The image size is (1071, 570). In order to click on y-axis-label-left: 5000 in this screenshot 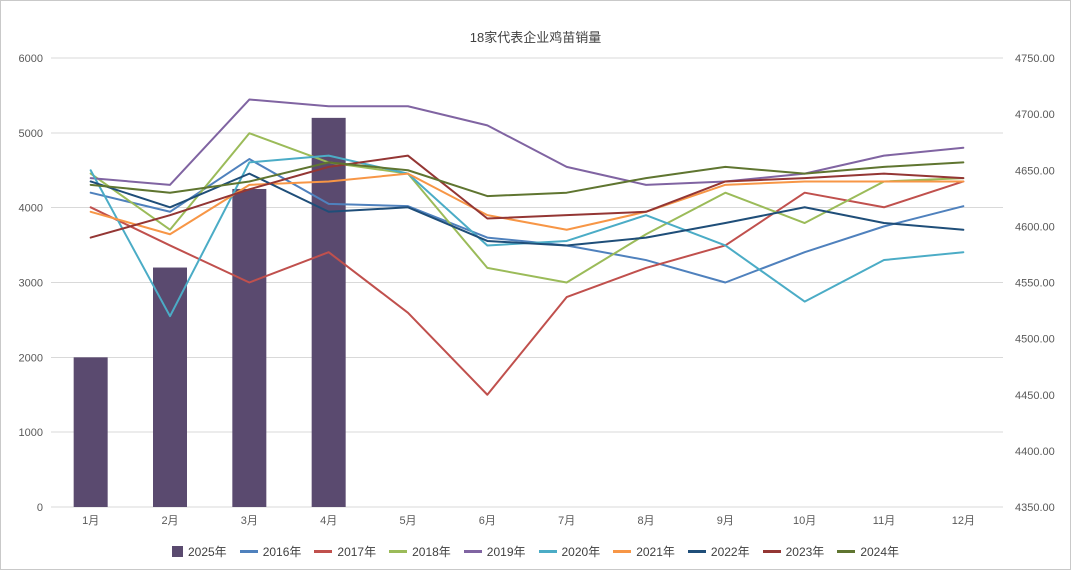, I will do `click(31, 134)`.